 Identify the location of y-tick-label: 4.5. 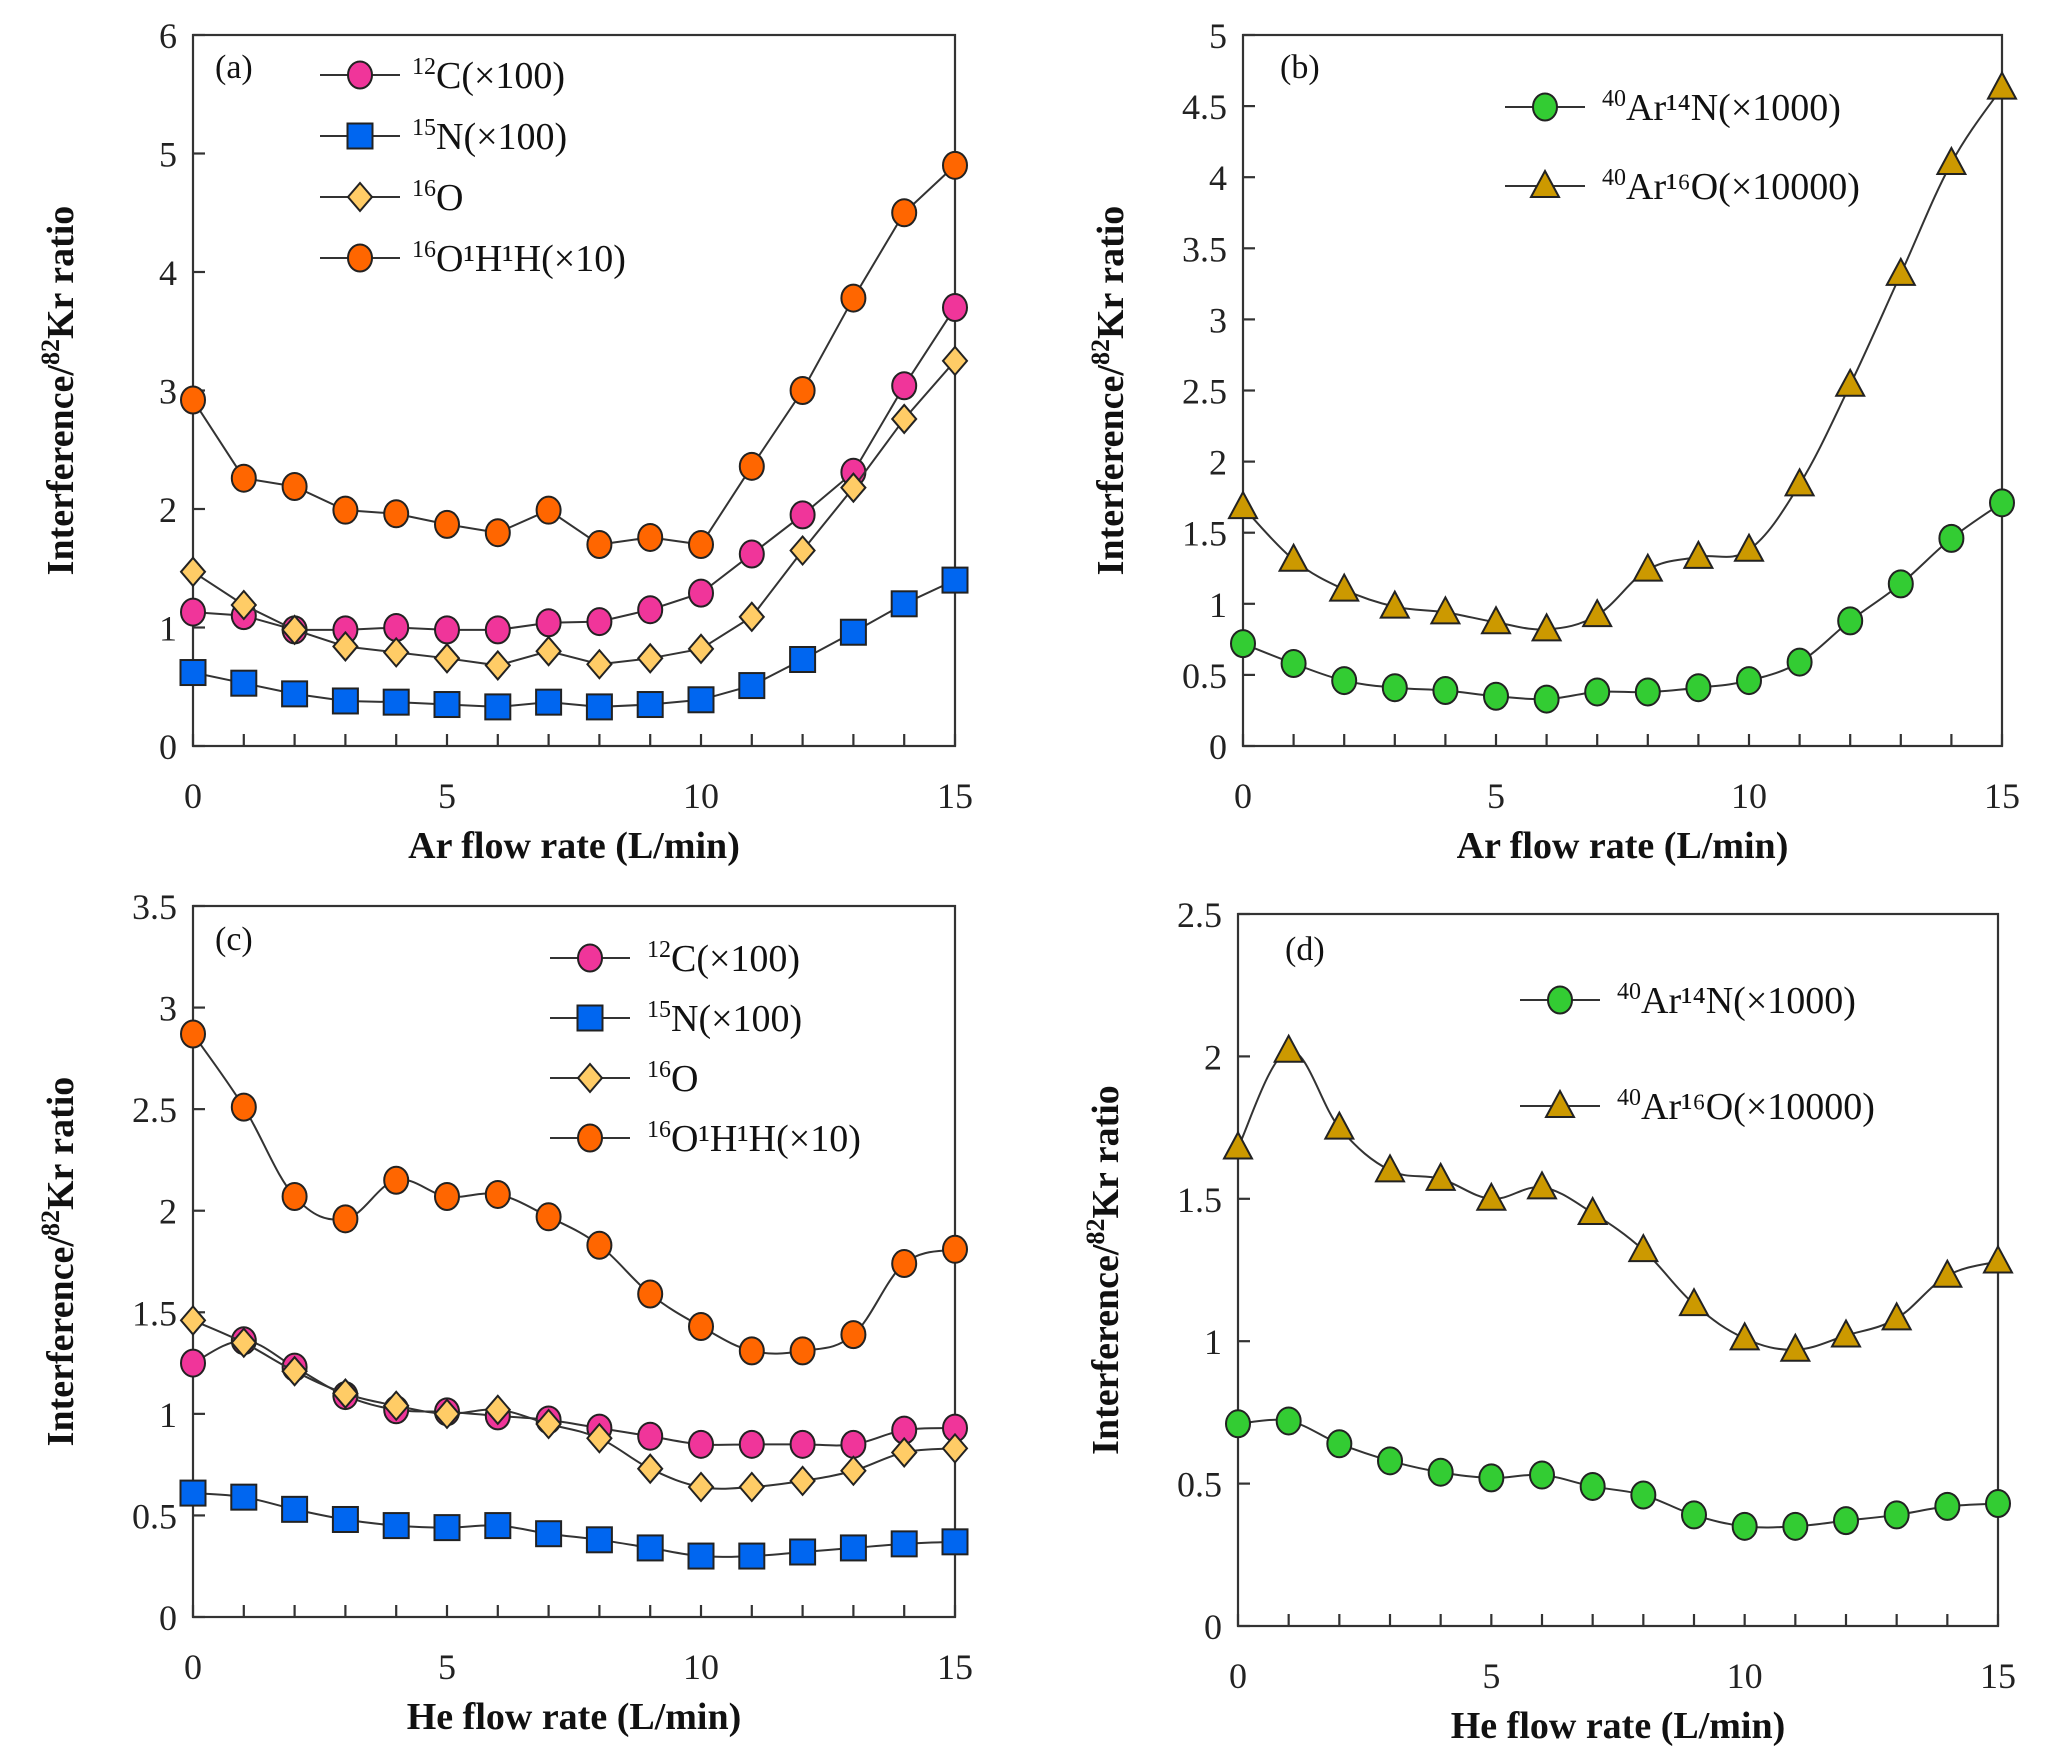
(1204, 107).